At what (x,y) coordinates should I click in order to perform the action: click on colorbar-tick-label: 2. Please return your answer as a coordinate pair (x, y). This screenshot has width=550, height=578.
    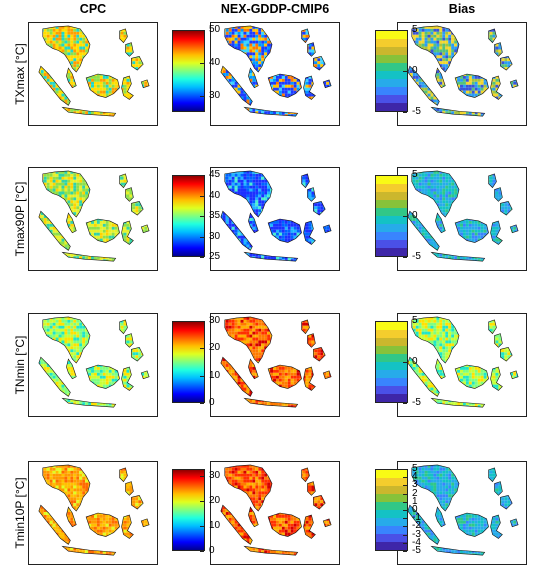
    Looking at the image, I should click on (410, 493).